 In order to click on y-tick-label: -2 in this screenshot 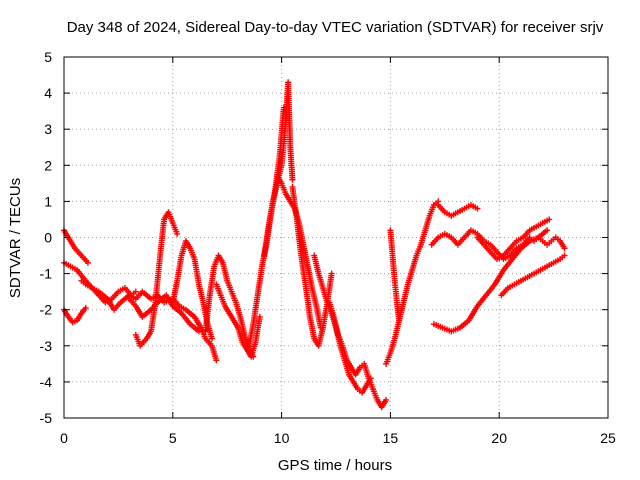, I will do `click(46, 310)`.